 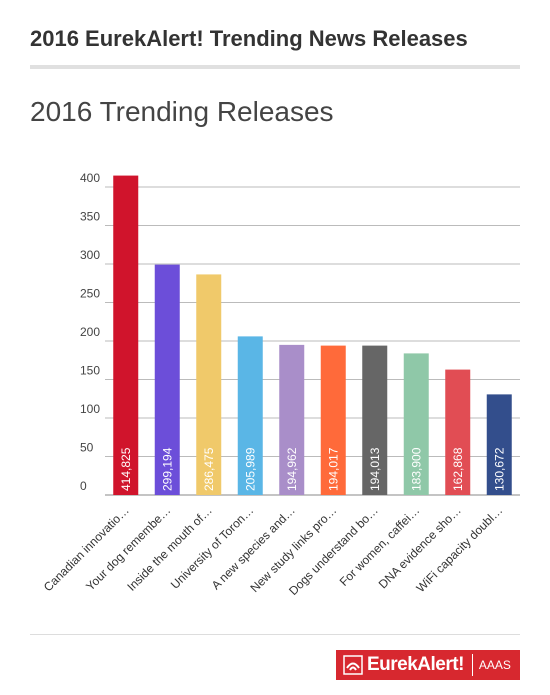 I want to click on y-tick-label: 400, so click(x=90, y=178).